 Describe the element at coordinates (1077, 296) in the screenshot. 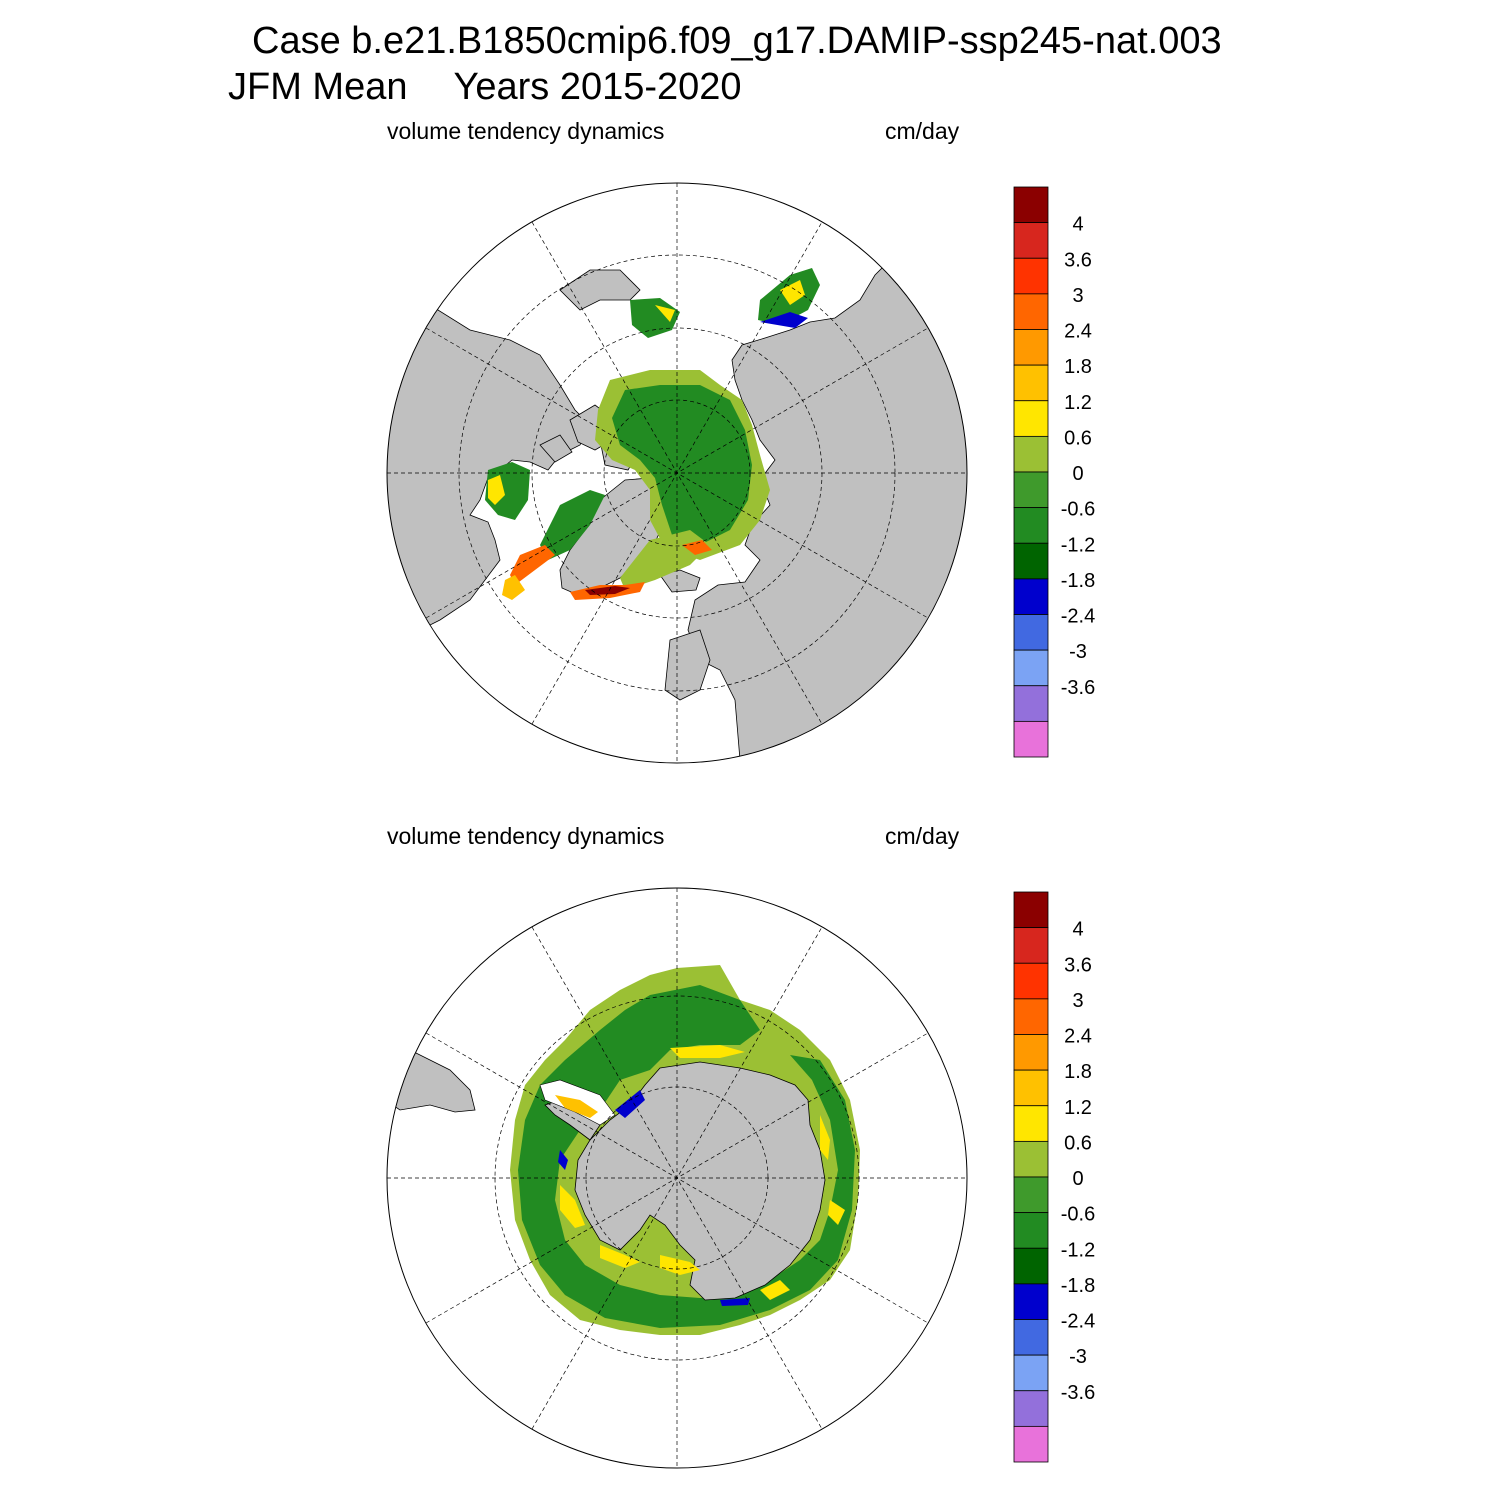

I see `north-colorbar-label: 3` at that location.